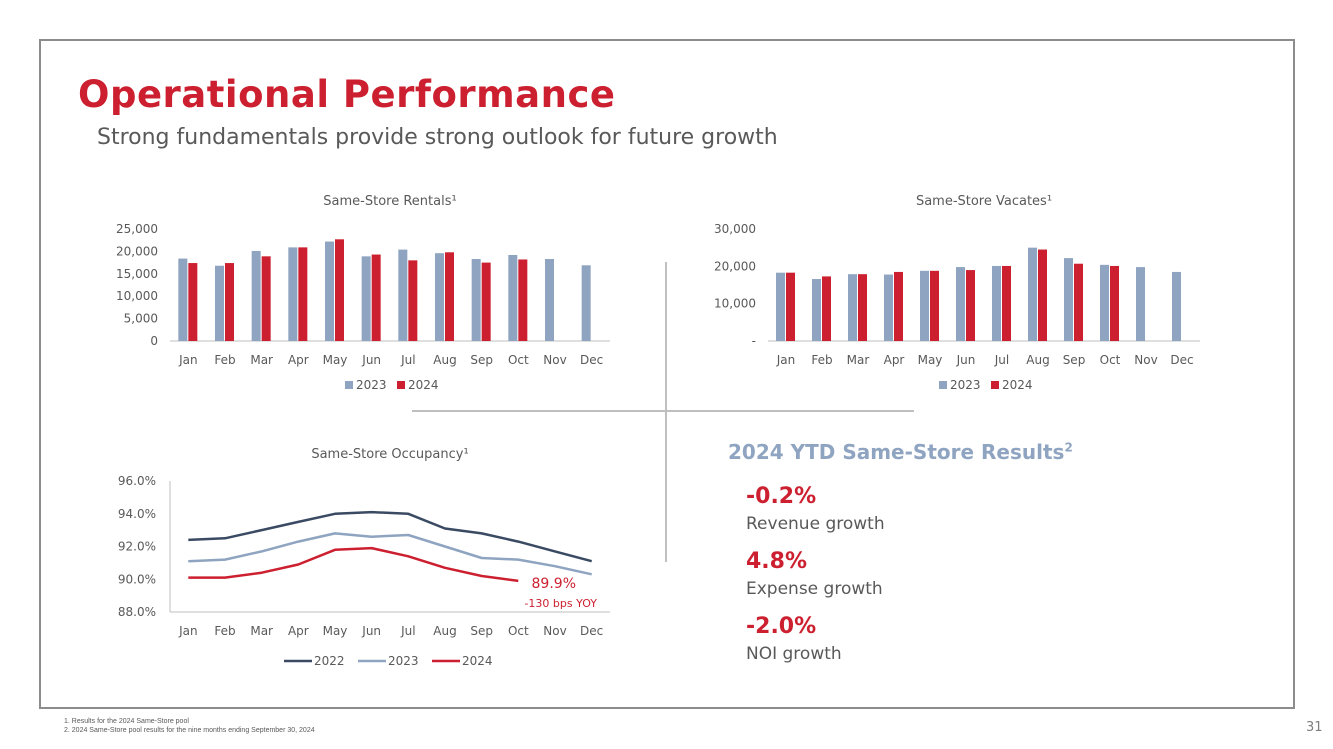 The image size is (1333, 749). Describe the element at coordinates (126, 721) in the screenshot. I see `footnote-1: 1. Results for the 2024 Same-Store pool` at that location.